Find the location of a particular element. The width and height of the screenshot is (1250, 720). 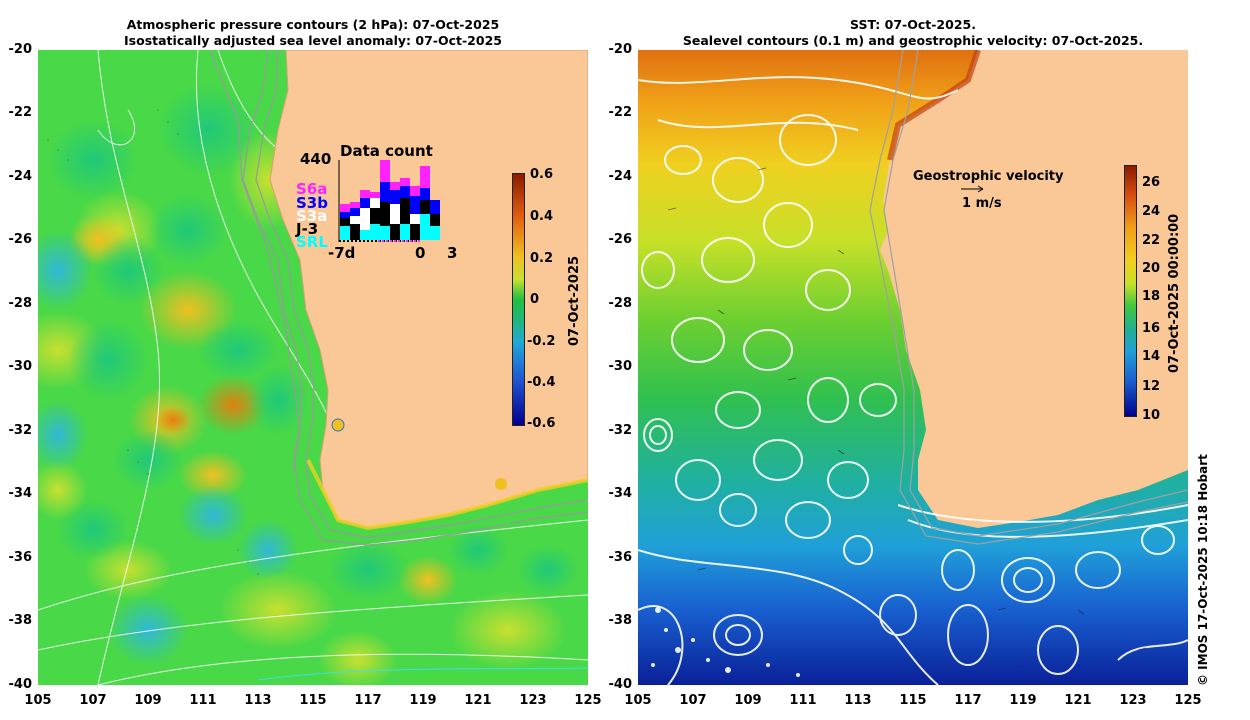

left-ytick-9: -38 is located at coordinates (20, 620).